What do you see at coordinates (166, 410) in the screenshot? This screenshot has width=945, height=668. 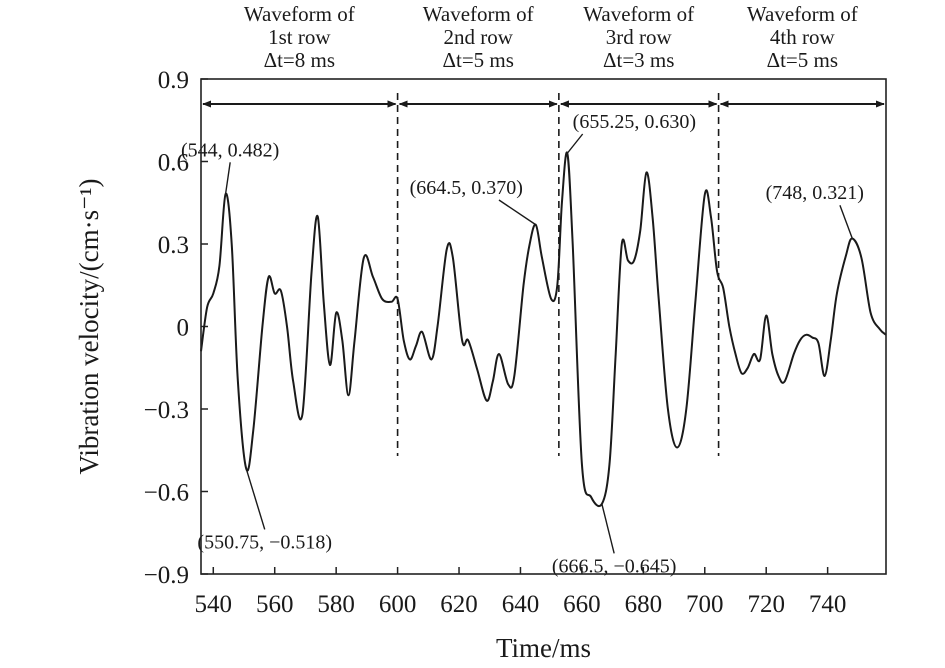 I see `y-tick-label: −0.3` at bounding box center [166, 410].